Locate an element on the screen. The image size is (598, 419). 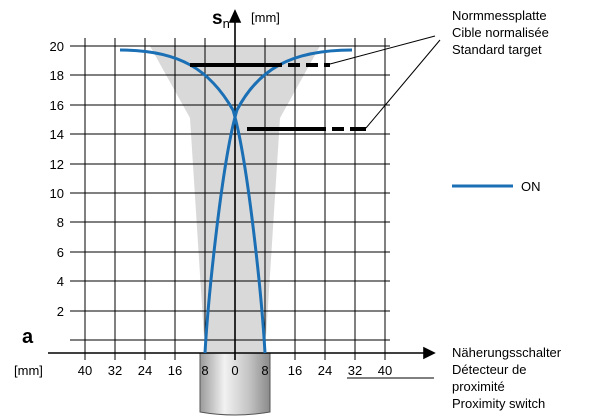
y-tick: 16 is located at coordinates (57, 105).